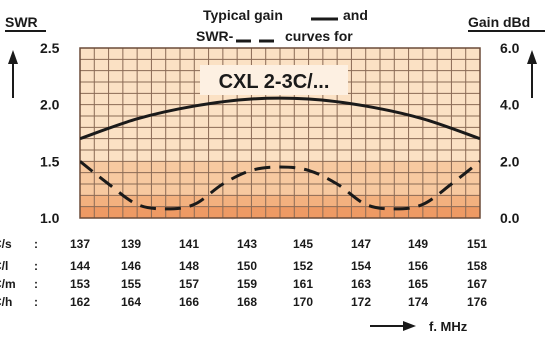 This screenshot has width=548, height=343. What do you see at coordinates (189, 284) in the screenshot?
I see `table-cell: 157` at bounding box center [189, 284].